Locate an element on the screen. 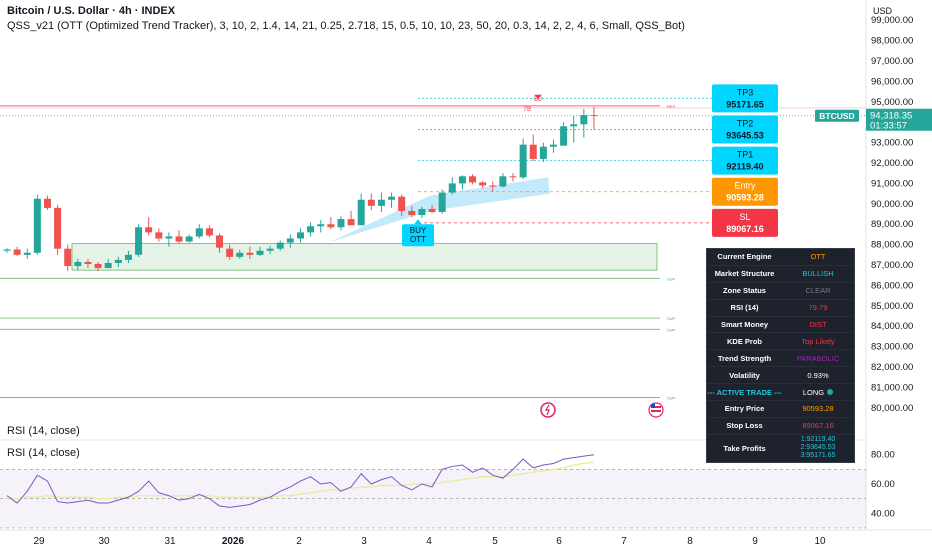 This screenshot has height=550, width=932. time-tick-label: 5 is located at coordinates (495, 541).